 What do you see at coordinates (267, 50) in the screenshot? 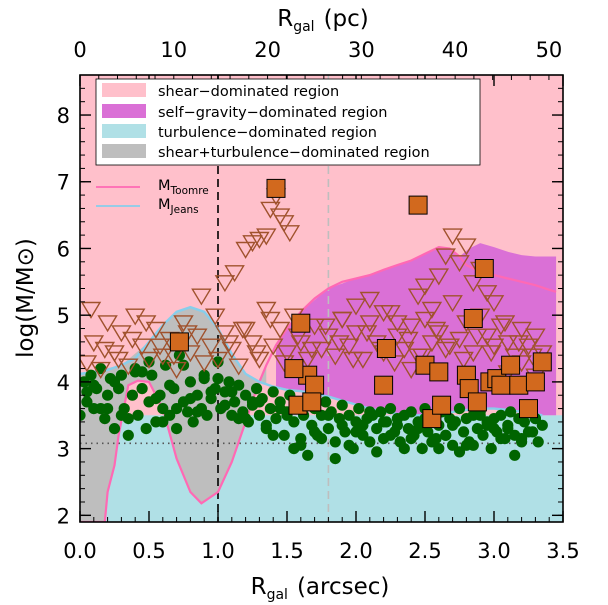
I see `x2-tick-label: 20` at bounding box center [267, 50].